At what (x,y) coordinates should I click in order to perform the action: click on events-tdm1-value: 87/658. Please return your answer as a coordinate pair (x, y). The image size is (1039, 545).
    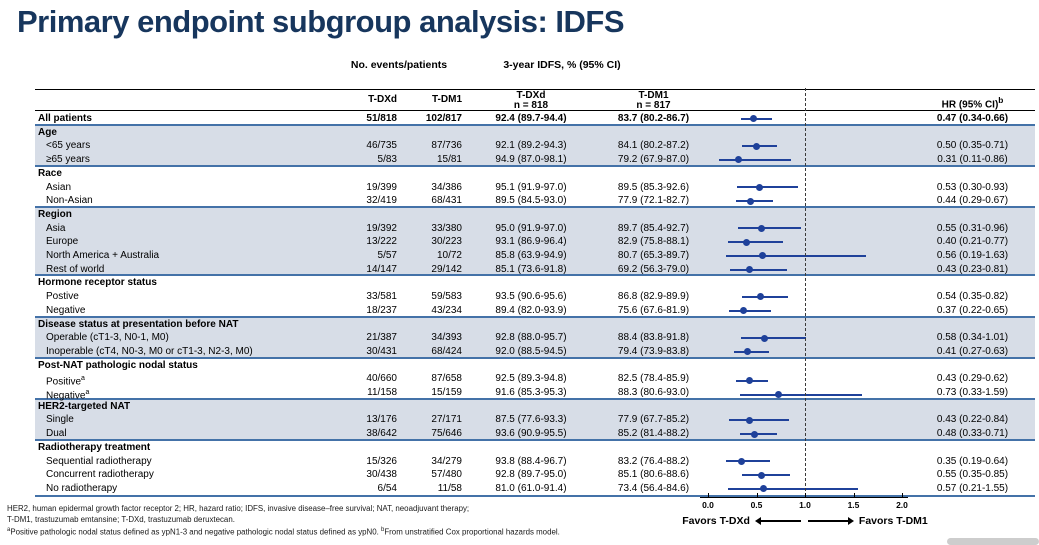
    Looking at the image, I should click on (446, 379).